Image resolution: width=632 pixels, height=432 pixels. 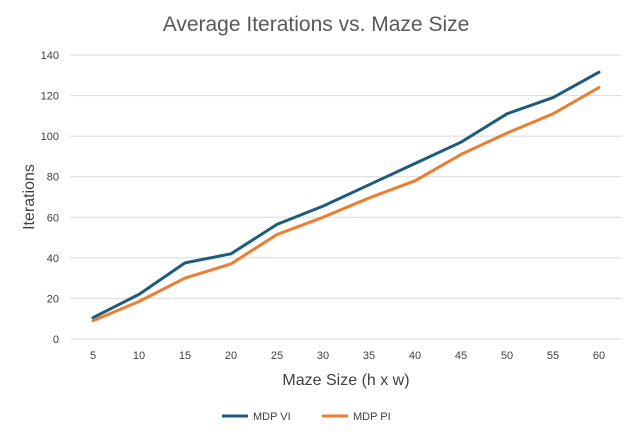 What do you see at coordinates (53, 259) in the screenshot?
I see `y-tick-label: 40` at bounding box center [53, 259].